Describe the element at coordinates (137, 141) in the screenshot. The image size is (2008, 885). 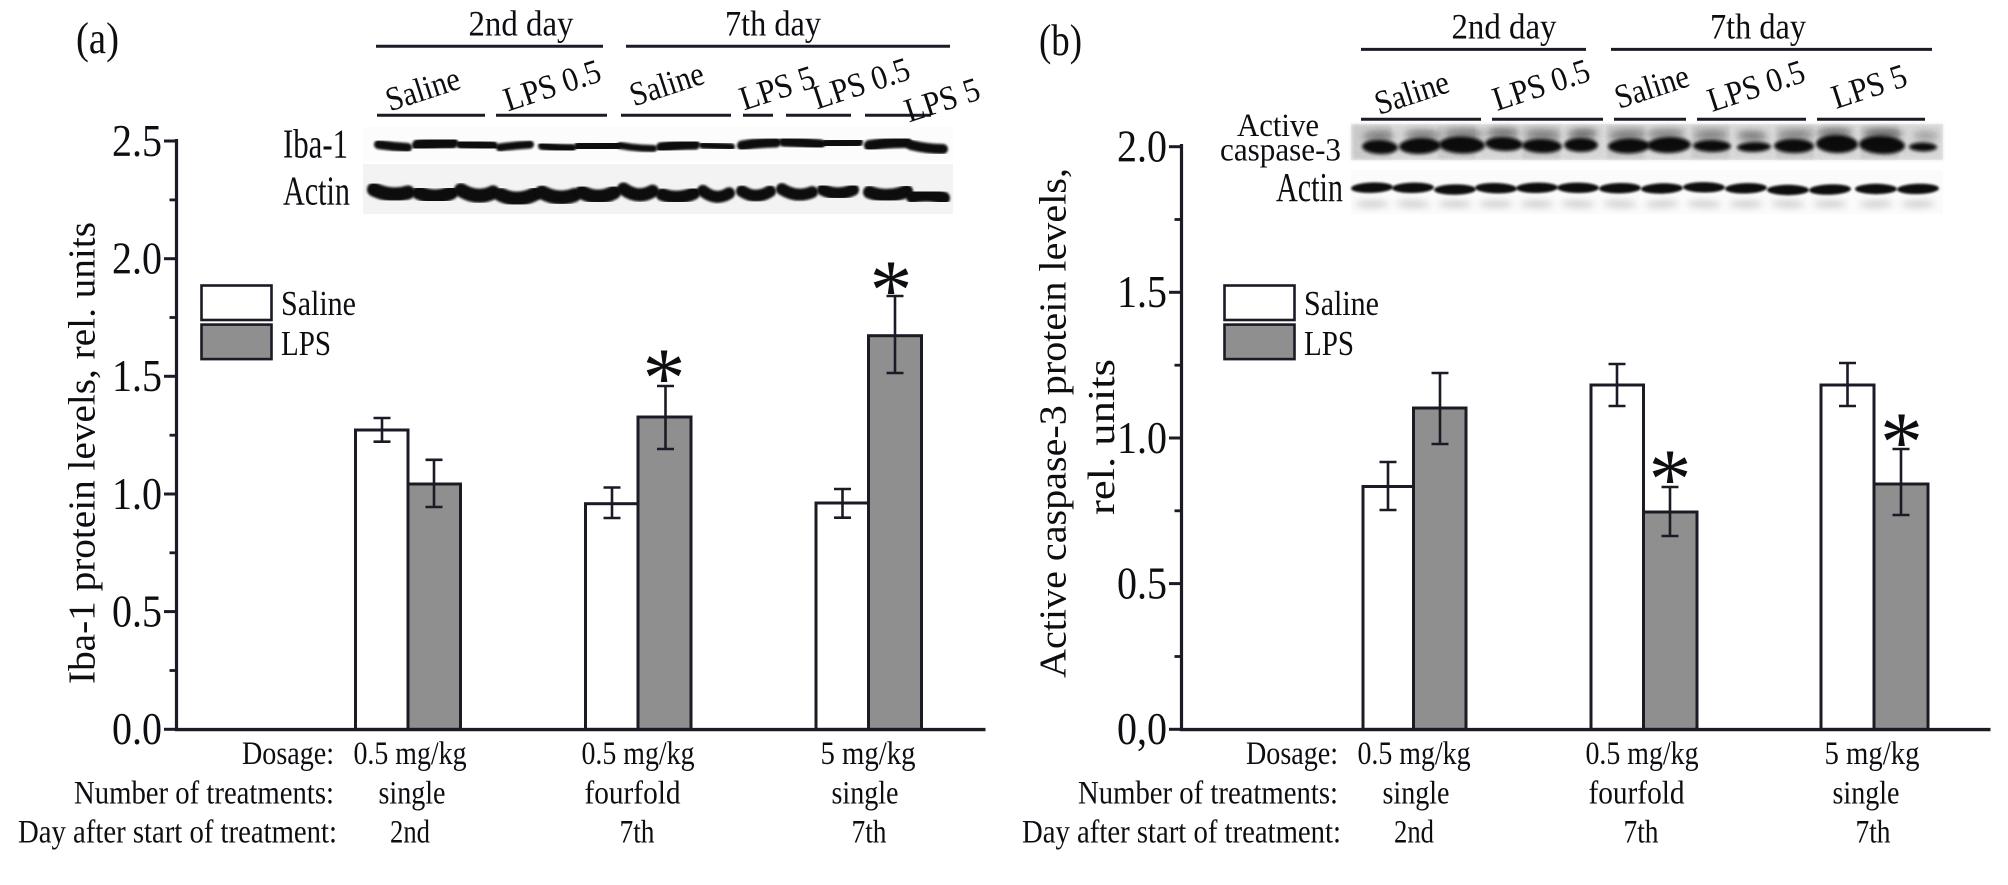
I see `svg-text: 2.5` at that location.